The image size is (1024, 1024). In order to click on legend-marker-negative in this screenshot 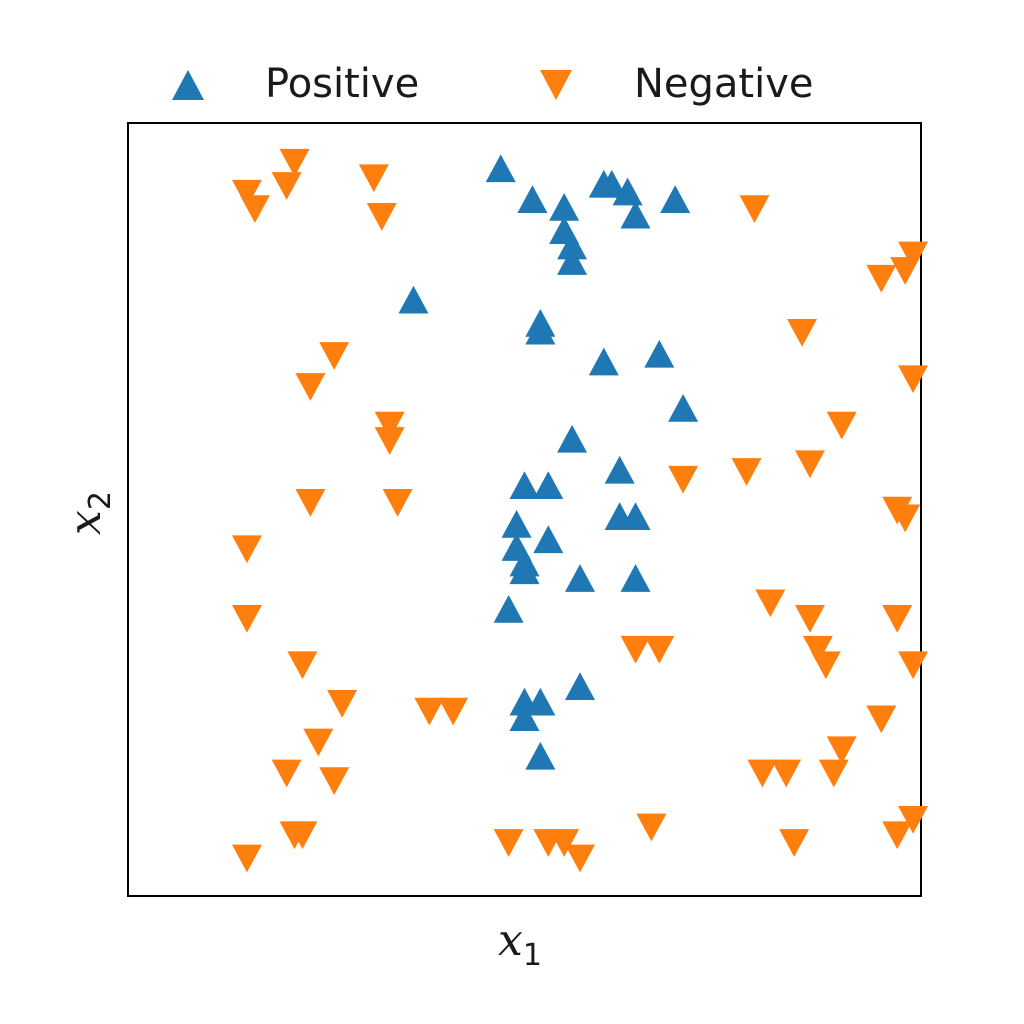, I will do `click(556, 85)`.